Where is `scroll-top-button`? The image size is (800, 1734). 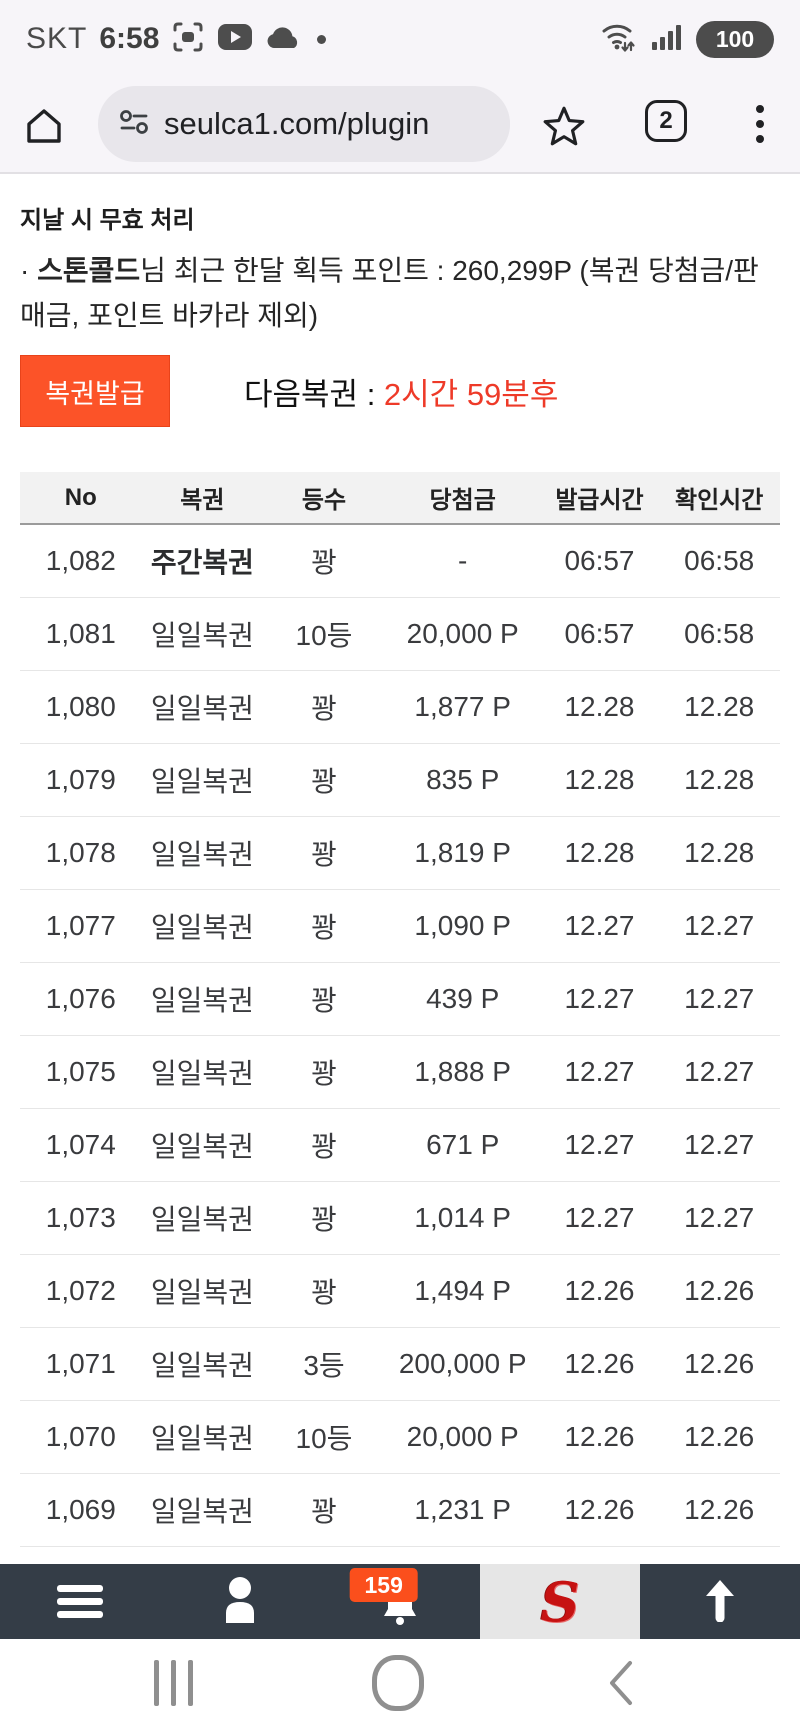
scroll-top-button is located at coordinates (720, 1601).